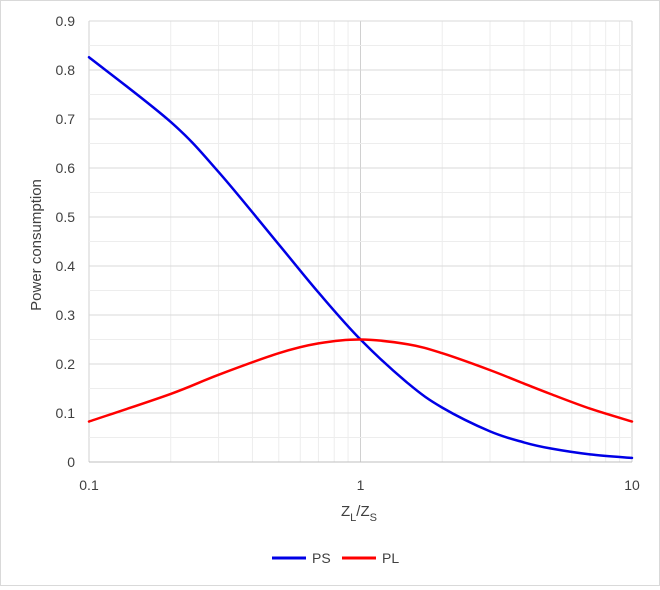 The width and height of the screenshot is (660, 590). What do you see at coordinates (66, 413) in the screenshot?
I see `y-tick-label: 0.1` at bounding box center [66, 413].